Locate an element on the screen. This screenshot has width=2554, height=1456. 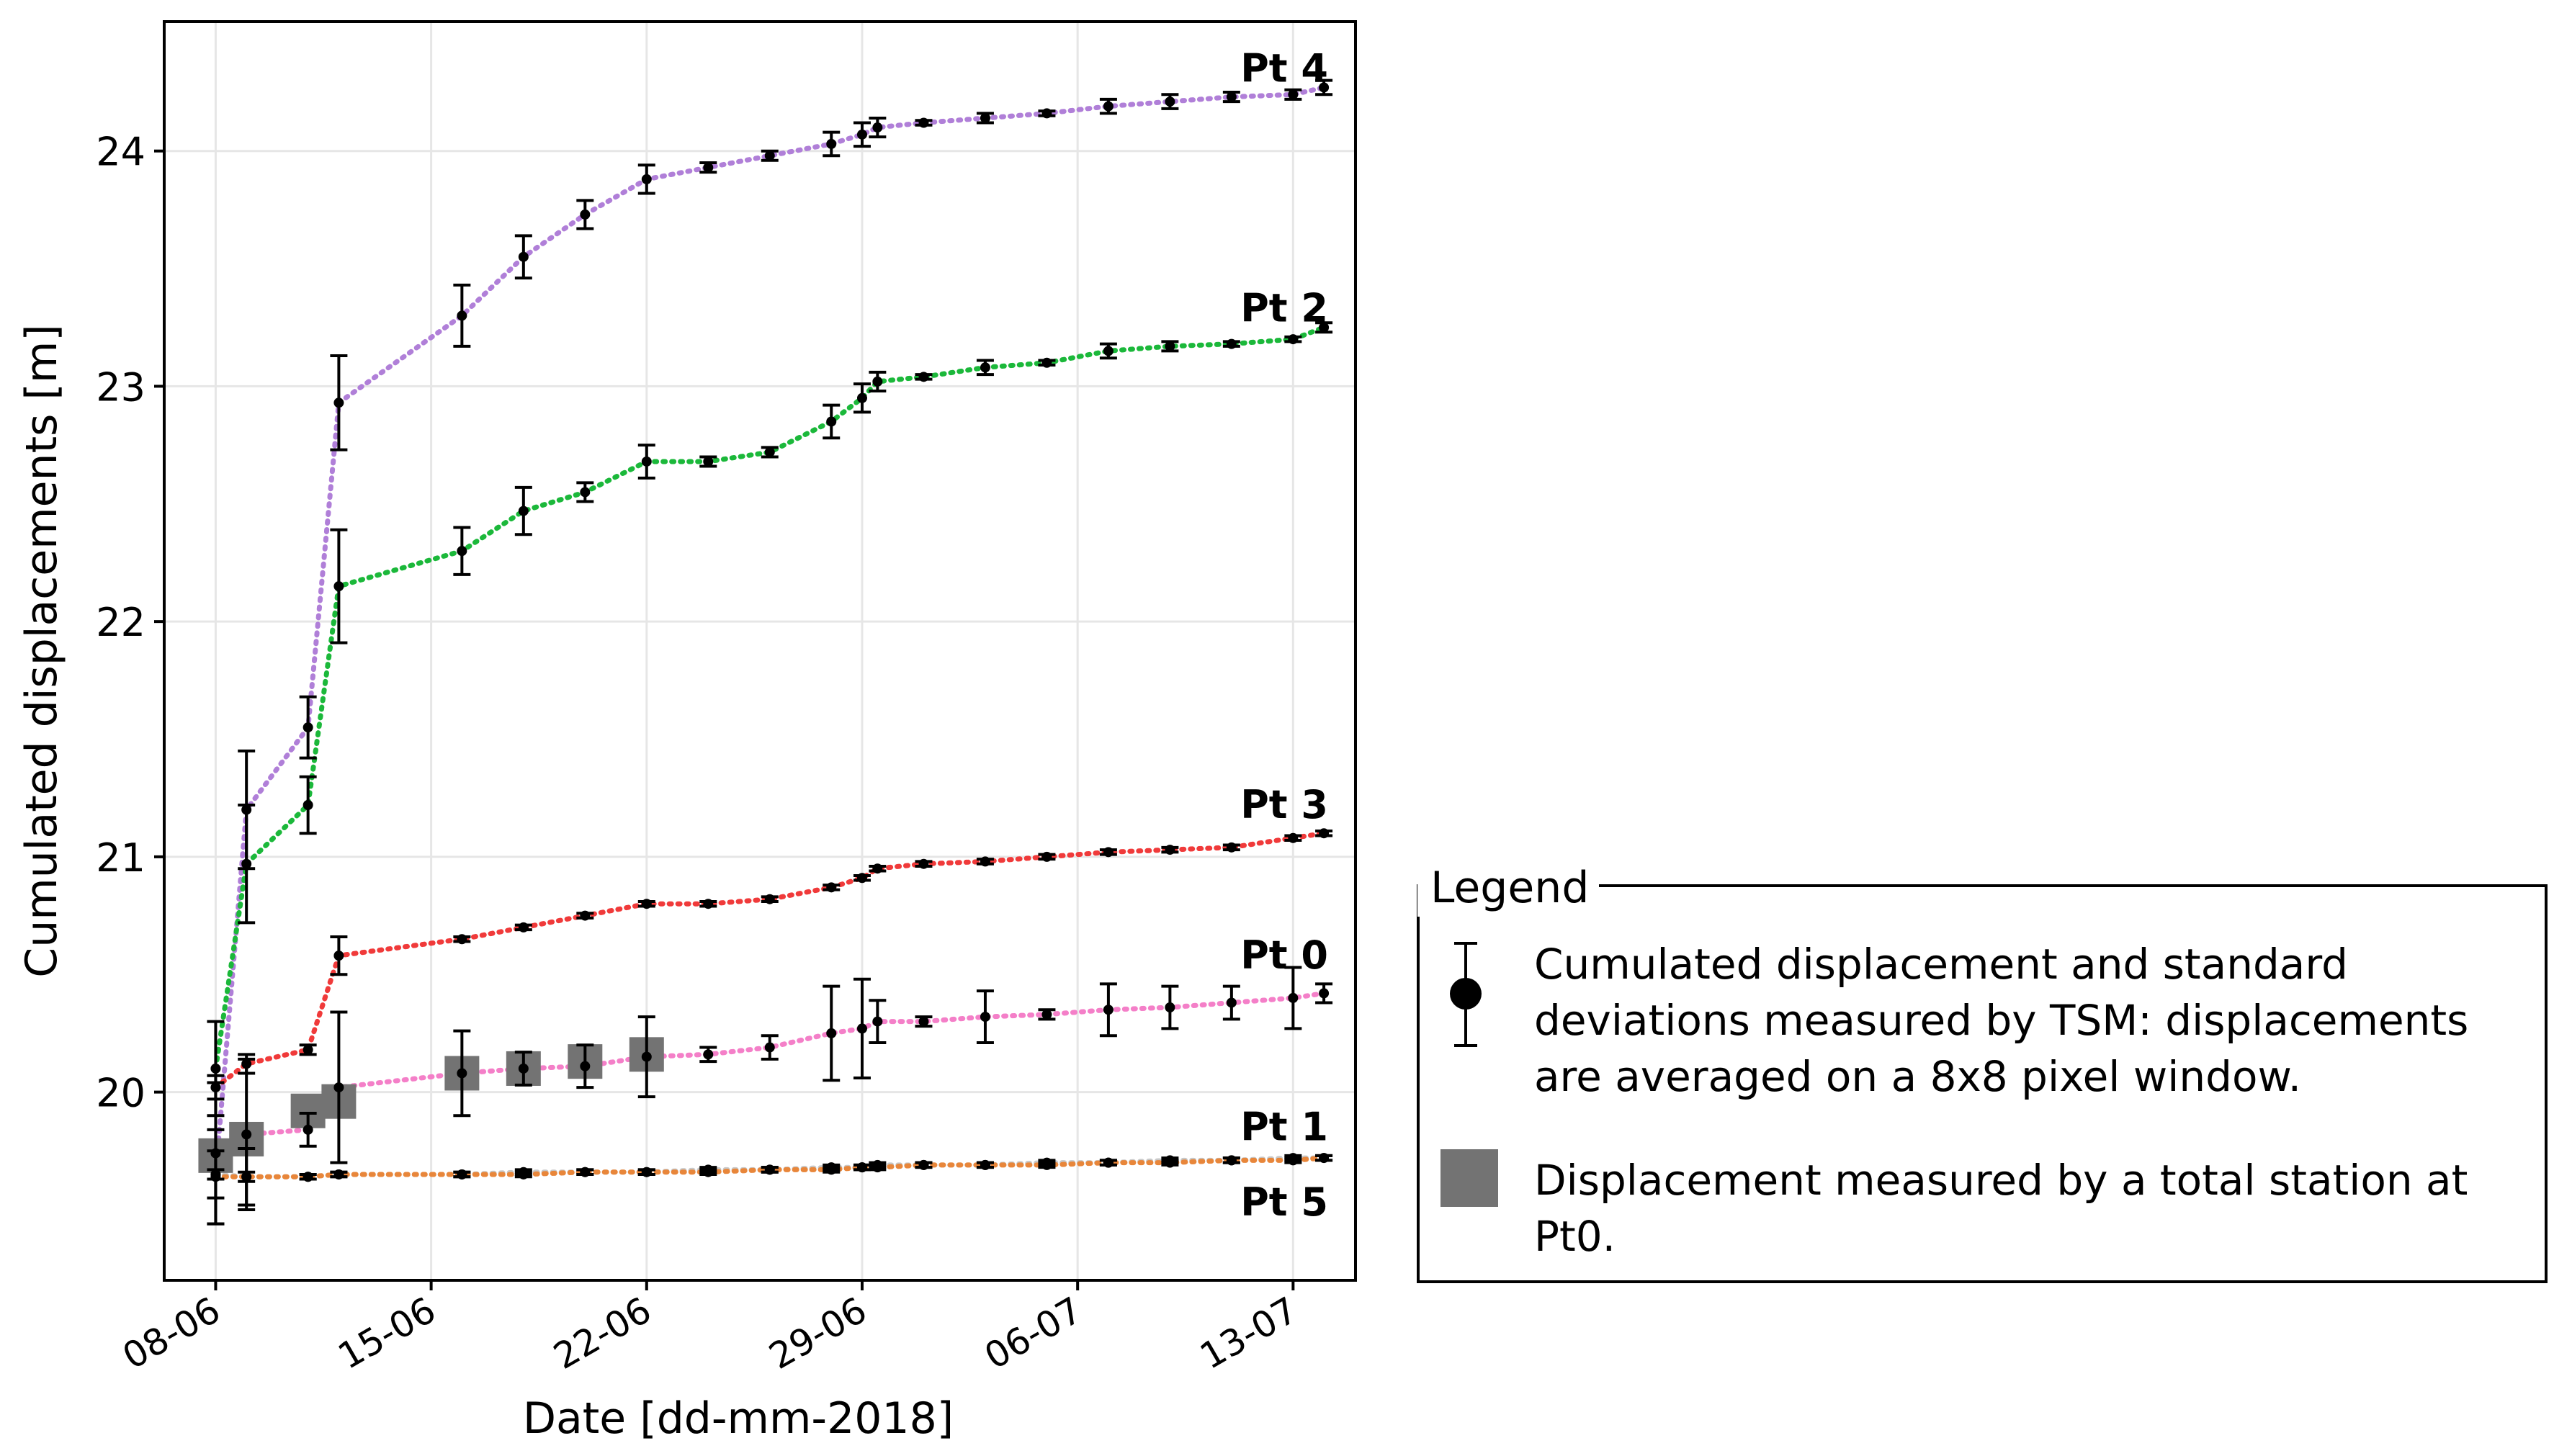
series-label-pt-0: Pt 0 is located at coordinates (1284, 955).